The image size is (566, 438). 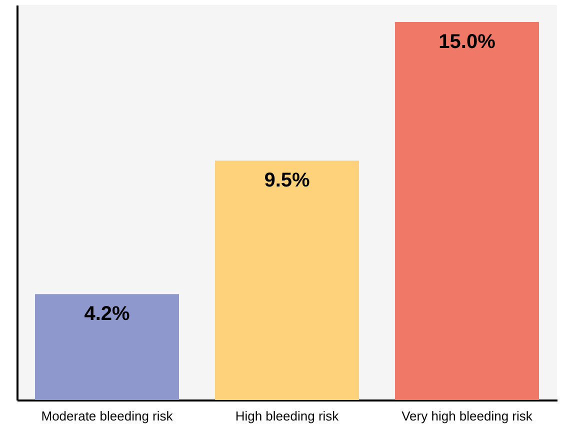 I want to click on data-label: 15.0%, so click(x=467, y=42).